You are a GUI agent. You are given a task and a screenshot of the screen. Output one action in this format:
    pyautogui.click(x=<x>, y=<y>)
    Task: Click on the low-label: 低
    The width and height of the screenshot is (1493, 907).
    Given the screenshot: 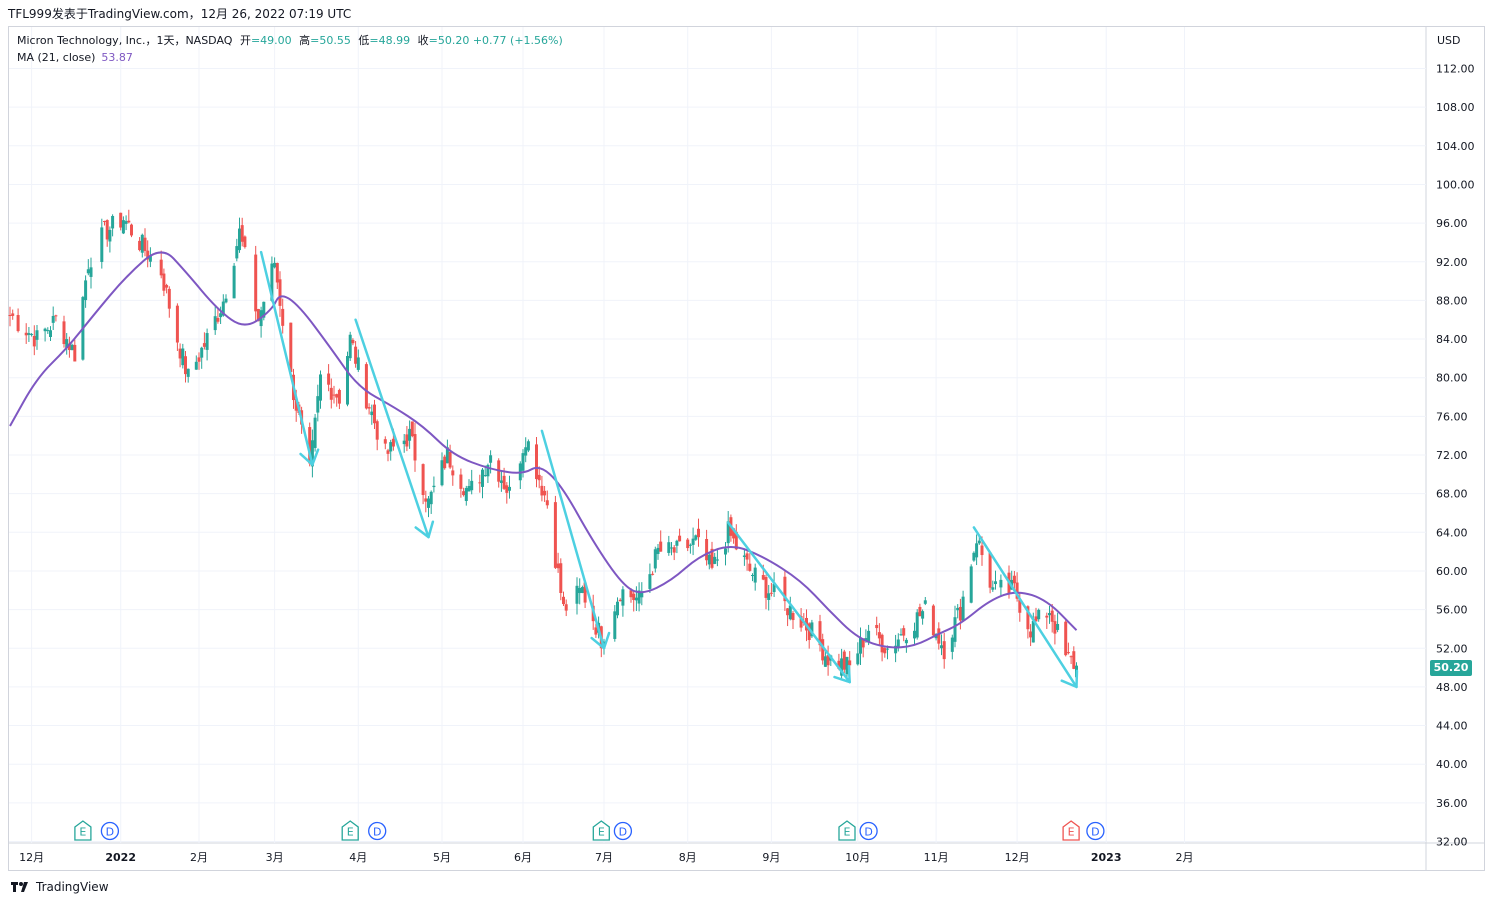 What is the action you would take?
    pyautogui.click(x=364, y=40)
    